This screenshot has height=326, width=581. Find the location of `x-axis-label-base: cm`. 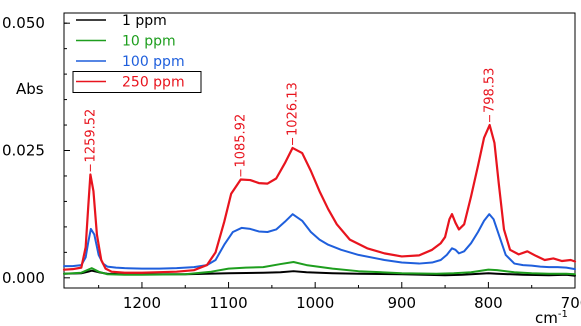

x-axis-label-base: cm is located at coordinates (546, 317).